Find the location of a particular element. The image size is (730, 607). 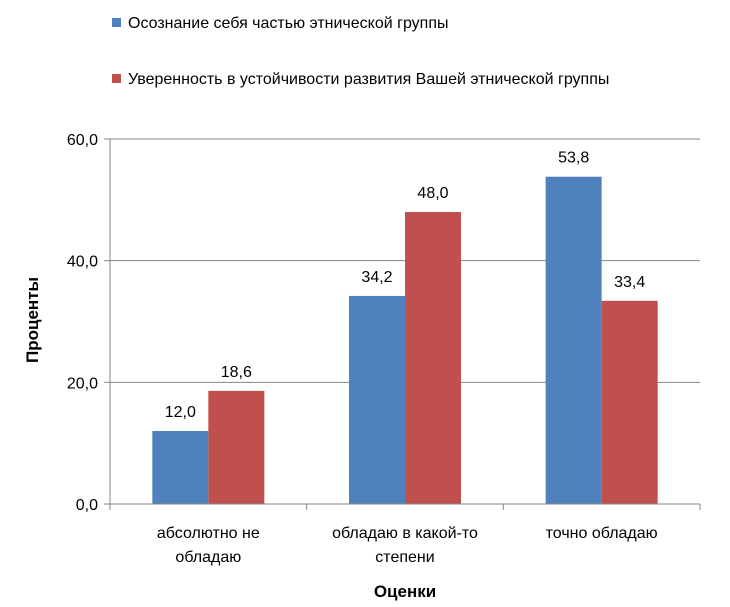

x-category-label: степени is located at coordinates (404, 557).